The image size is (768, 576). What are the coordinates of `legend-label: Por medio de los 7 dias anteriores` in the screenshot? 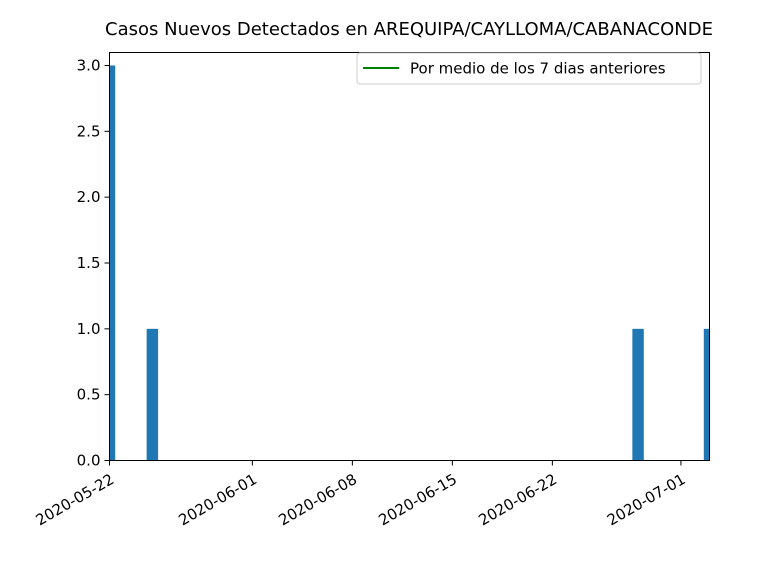 It's located at (538, 69).